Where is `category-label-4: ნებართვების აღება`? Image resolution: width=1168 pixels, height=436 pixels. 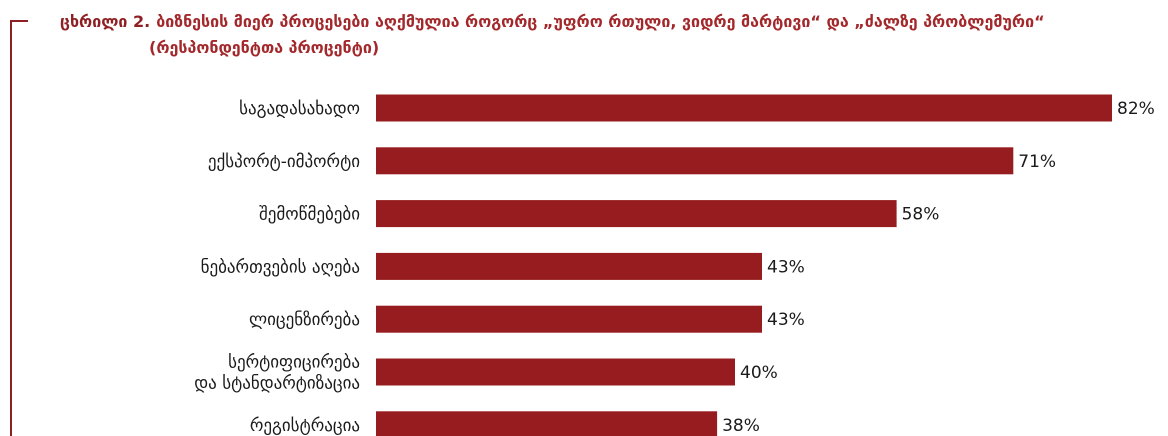
category-label-4: ნებართვების აღება is located at coordinates (280, 267).